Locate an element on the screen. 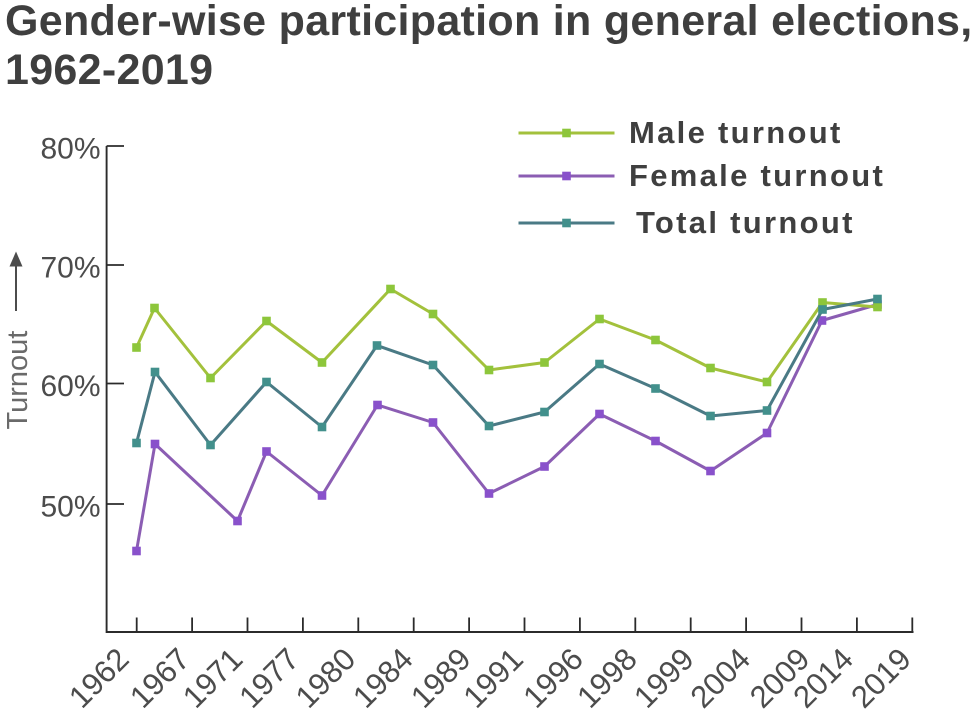 The width and height of the screenshot is (976, 712). svg-text: 1996 is located at coordinates (553, 676).